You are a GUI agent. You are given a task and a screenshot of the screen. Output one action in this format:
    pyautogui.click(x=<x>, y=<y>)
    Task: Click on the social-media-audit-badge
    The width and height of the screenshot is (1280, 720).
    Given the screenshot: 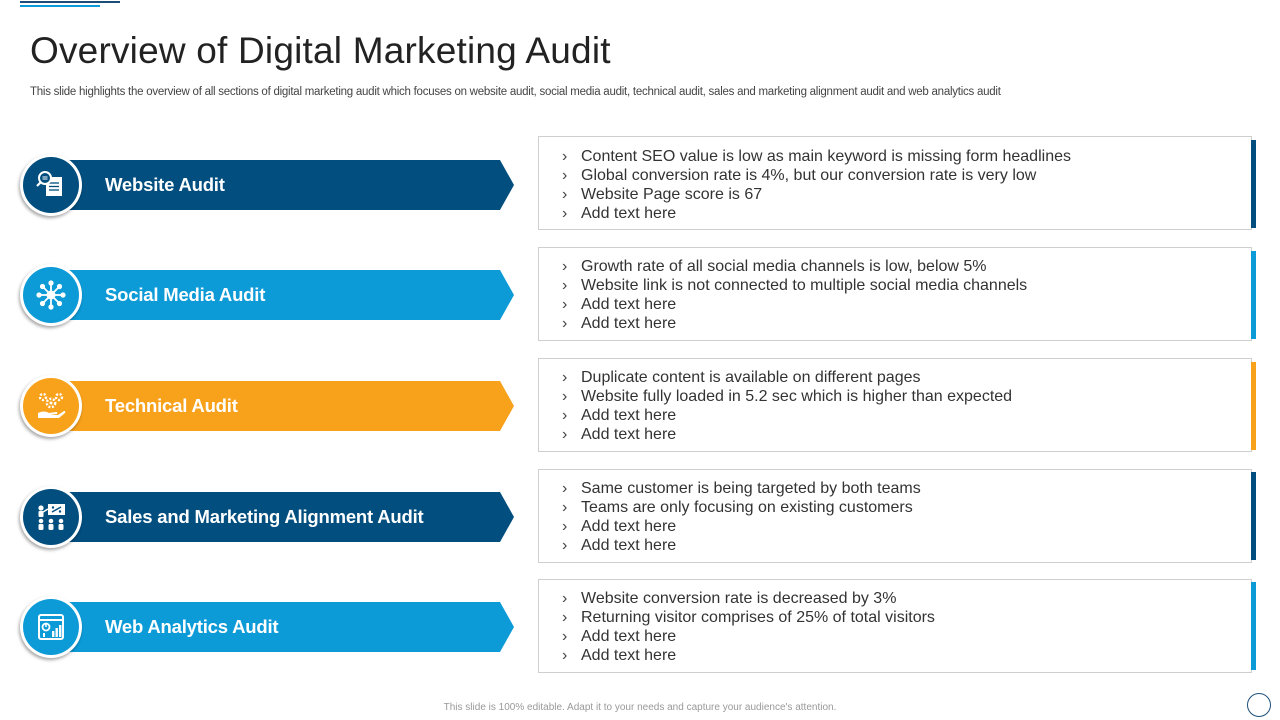 What is the action you would take?
    pyautogui.click(x=51, y=295)
    